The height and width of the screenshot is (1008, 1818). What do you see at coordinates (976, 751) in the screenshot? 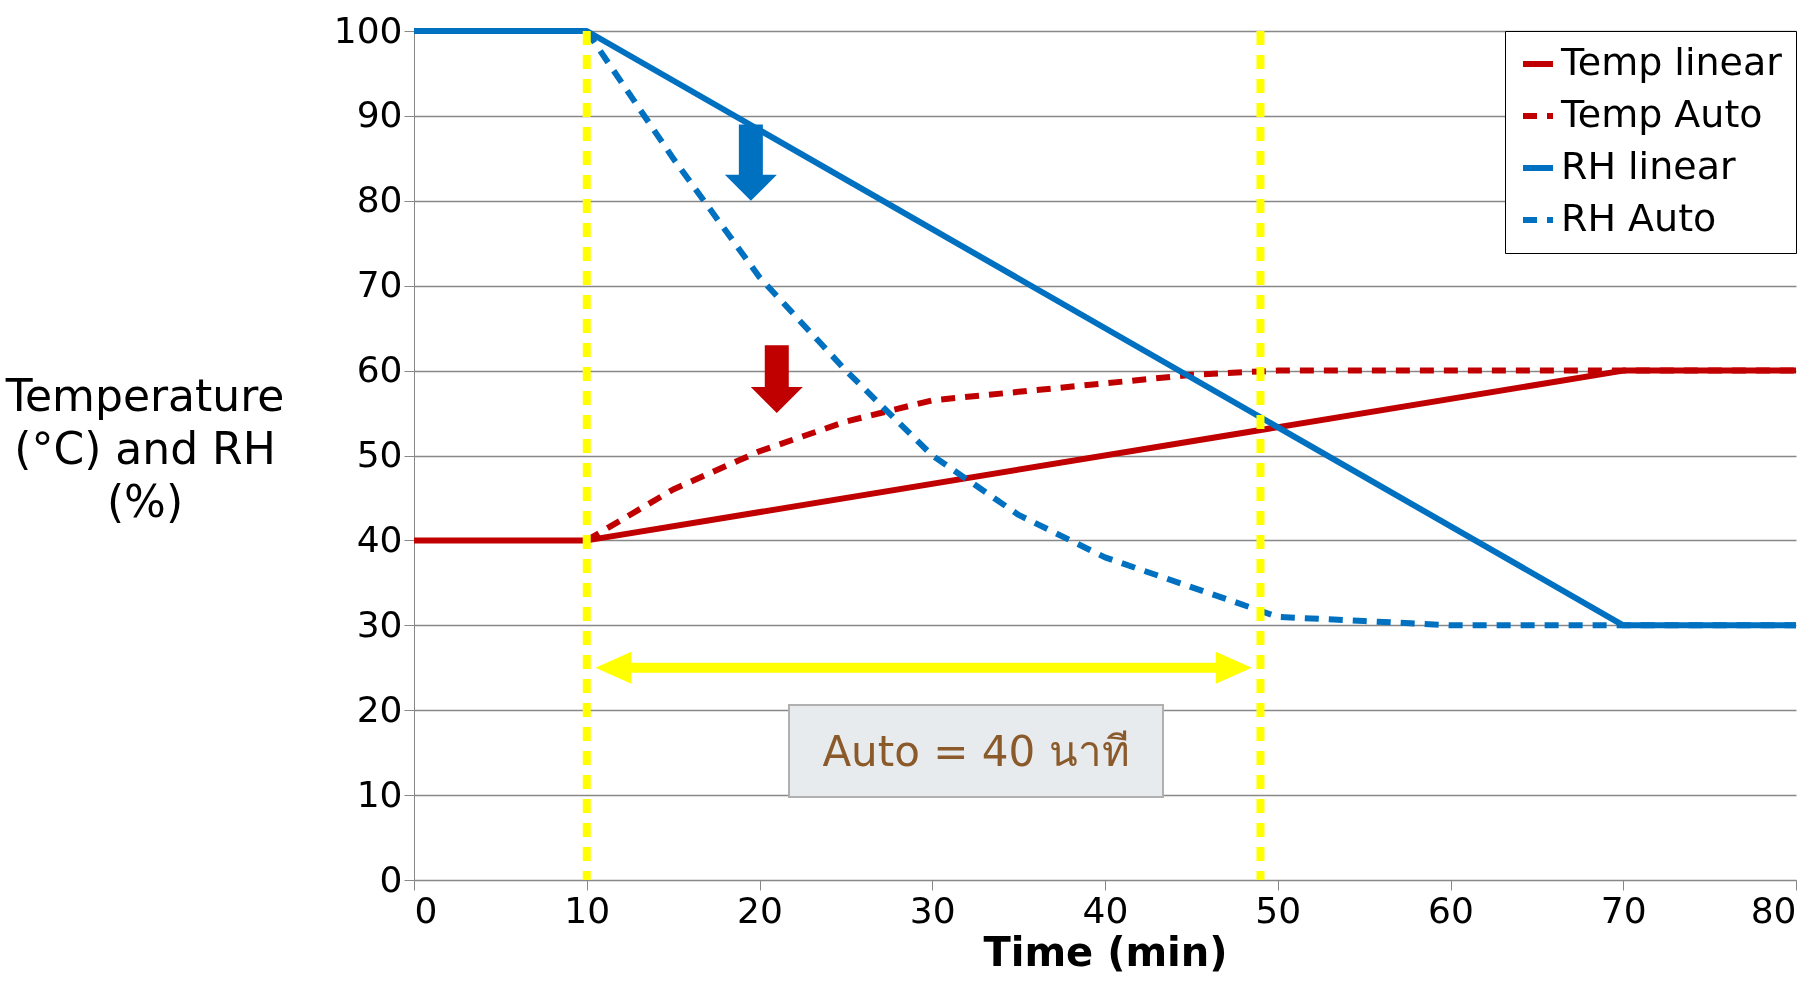
I see `annotation: Auto = 40 นาที` at bounding box center [976, 751].